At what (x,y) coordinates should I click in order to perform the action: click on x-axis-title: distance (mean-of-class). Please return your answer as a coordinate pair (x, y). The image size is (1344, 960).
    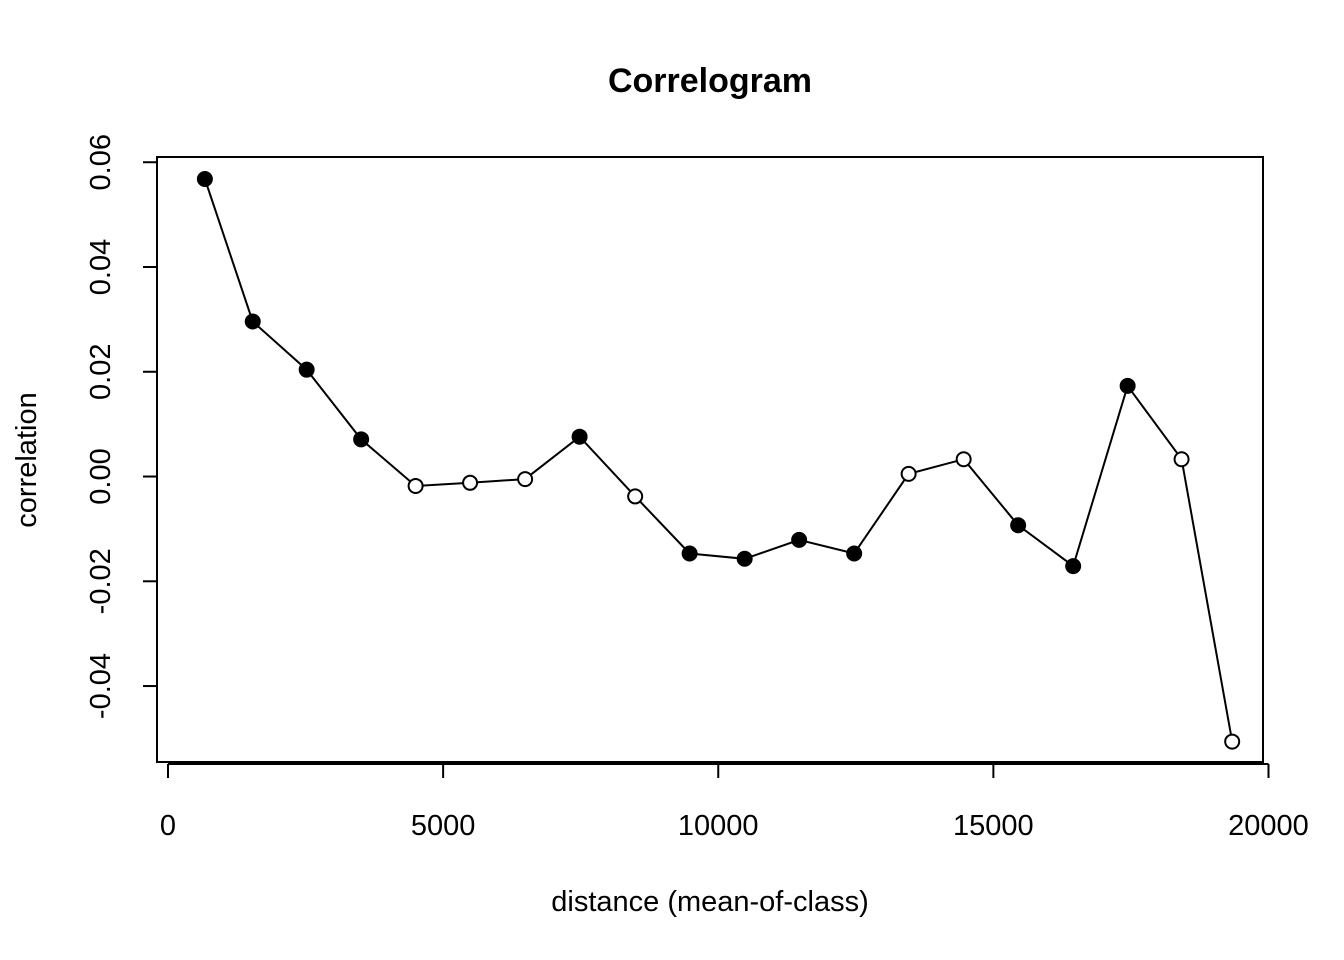
    Looking at the image, I should click on (710, 902).